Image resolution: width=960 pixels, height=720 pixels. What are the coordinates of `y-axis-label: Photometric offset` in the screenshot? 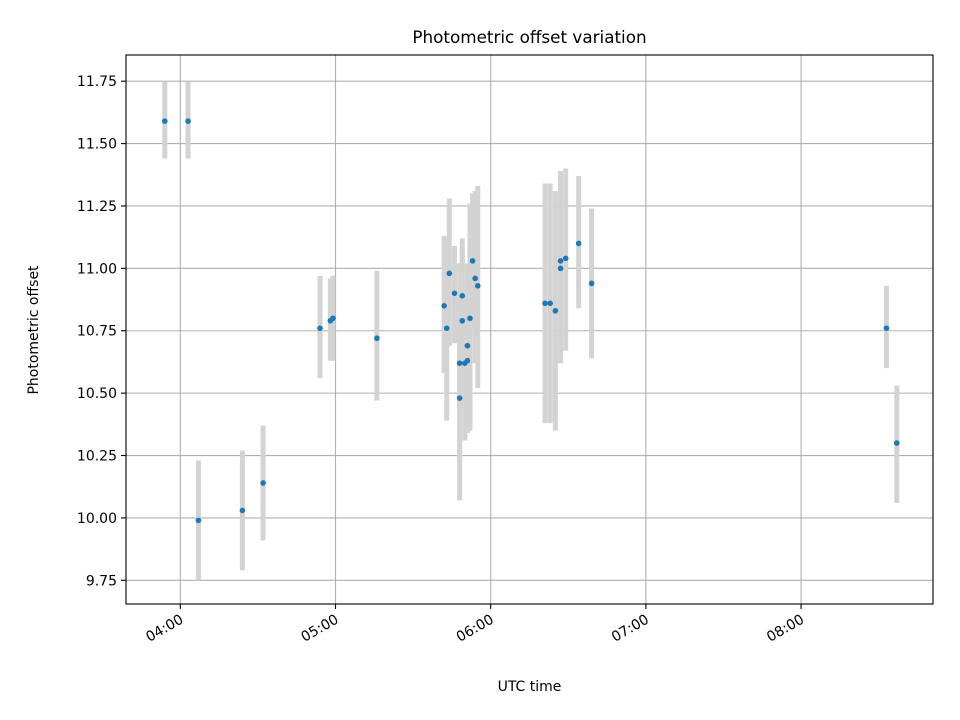 It's located at (34, 330).